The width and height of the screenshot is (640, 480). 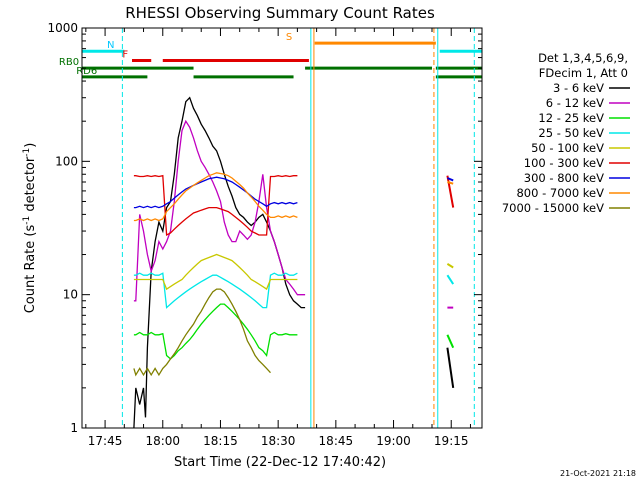 What do you see at coordinates (86, 71) in the screenshot?
I see `flag-label-4: RD6` at bounding box center [86, 71].